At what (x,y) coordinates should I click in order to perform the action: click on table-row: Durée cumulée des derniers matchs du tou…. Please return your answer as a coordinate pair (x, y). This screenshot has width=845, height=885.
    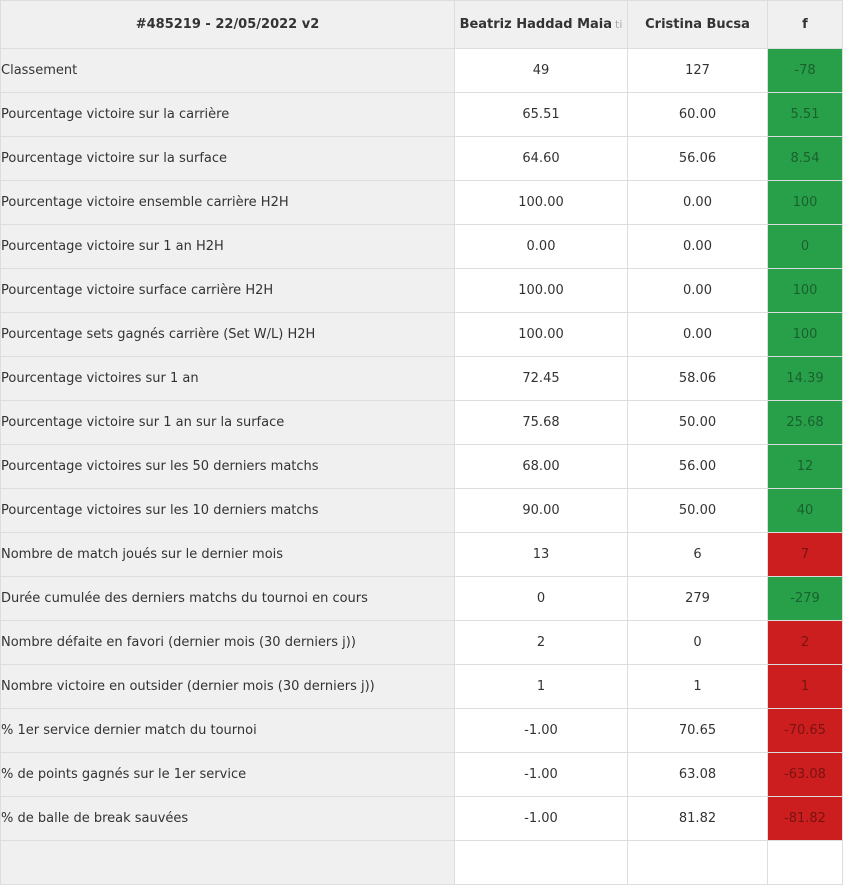
    Looking at the image, I should click on (421, 598).